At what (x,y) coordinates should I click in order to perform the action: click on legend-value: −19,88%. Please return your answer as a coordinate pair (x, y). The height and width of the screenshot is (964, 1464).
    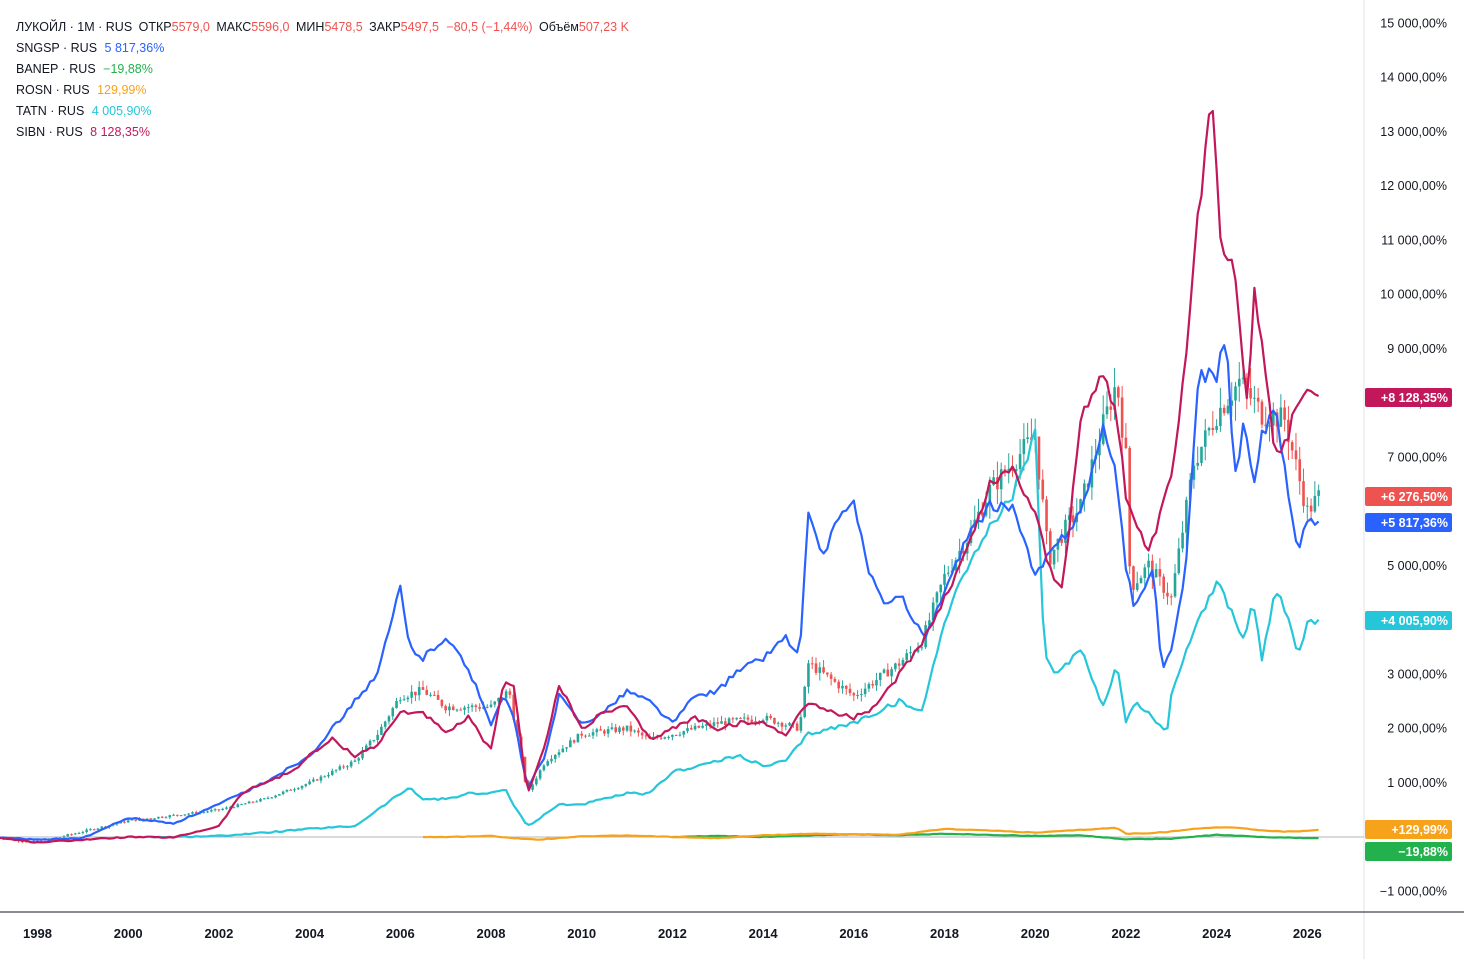
    Looking at the image, I should click on (128, 69).